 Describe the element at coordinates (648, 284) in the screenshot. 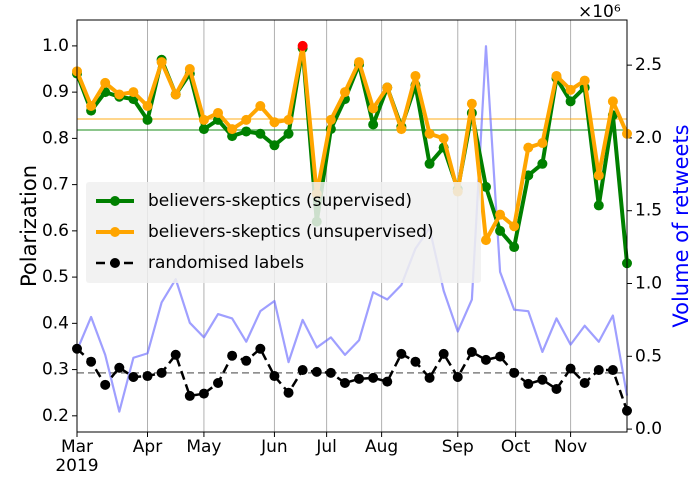

I see `y2-tick-label: 1.0` at that location.